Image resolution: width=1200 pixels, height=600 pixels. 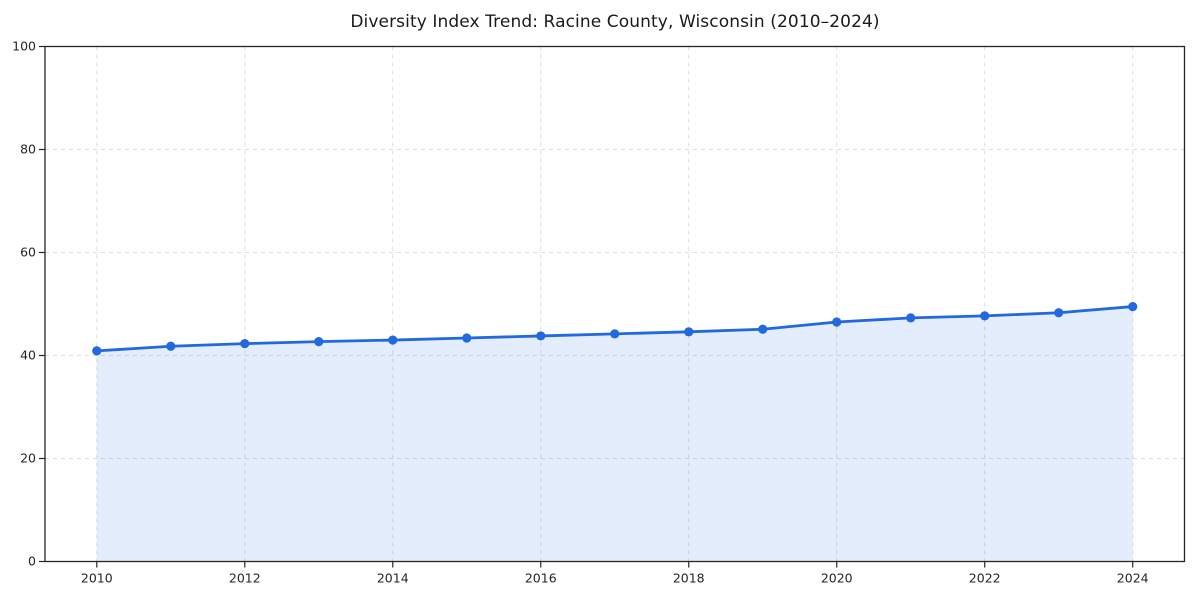 What do you see at coordinates (28, 355) in the screenshot?
I see `y-axis-tick-label: 40` at bounding box center [28, 355].